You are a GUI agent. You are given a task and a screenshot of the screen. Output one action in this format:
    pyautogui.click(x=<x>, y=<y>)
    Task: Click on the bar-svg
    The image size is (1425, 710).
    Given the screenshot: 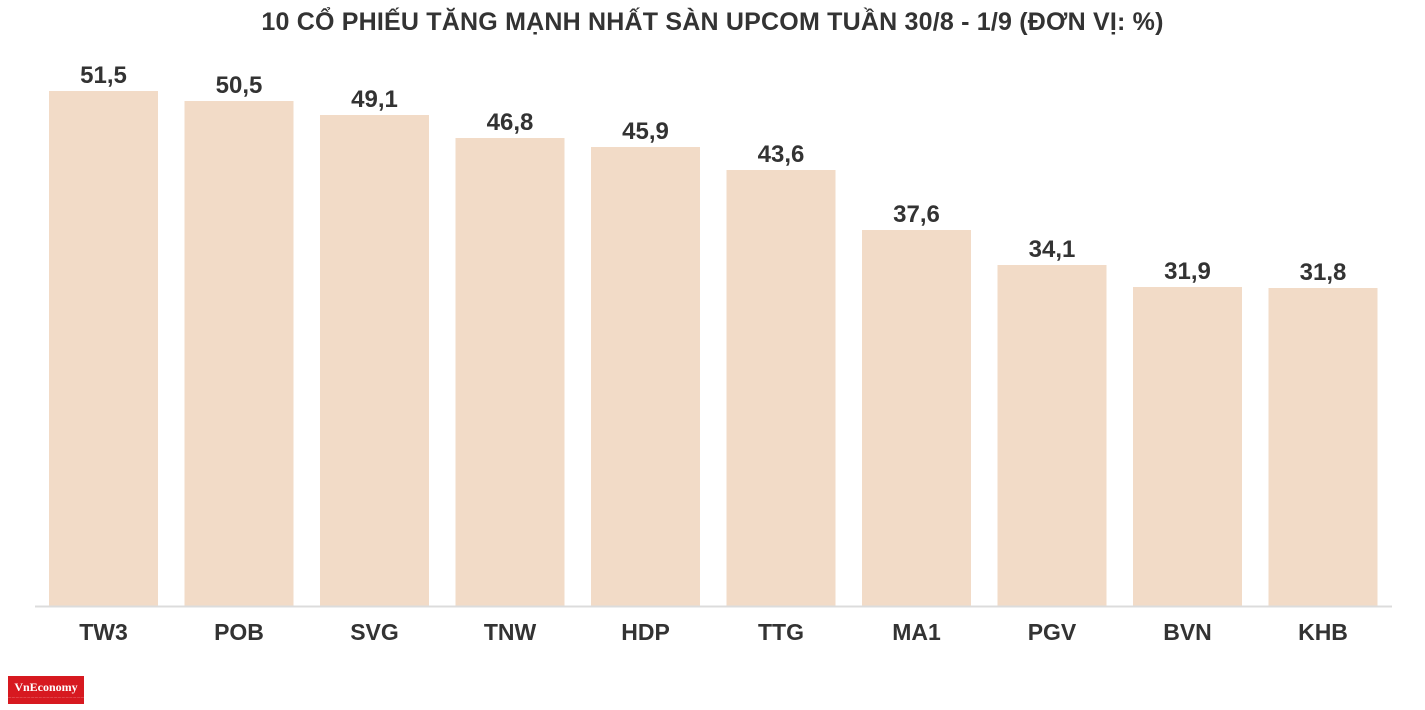 What is the action you would take?
    pyautogui.click(x=374, y=360)
    